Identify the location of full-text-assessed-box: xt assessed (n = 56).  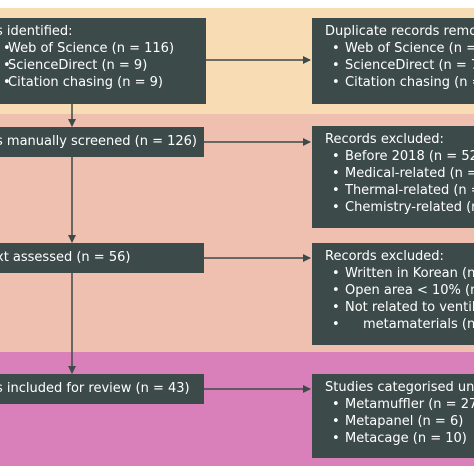
(102, 258).